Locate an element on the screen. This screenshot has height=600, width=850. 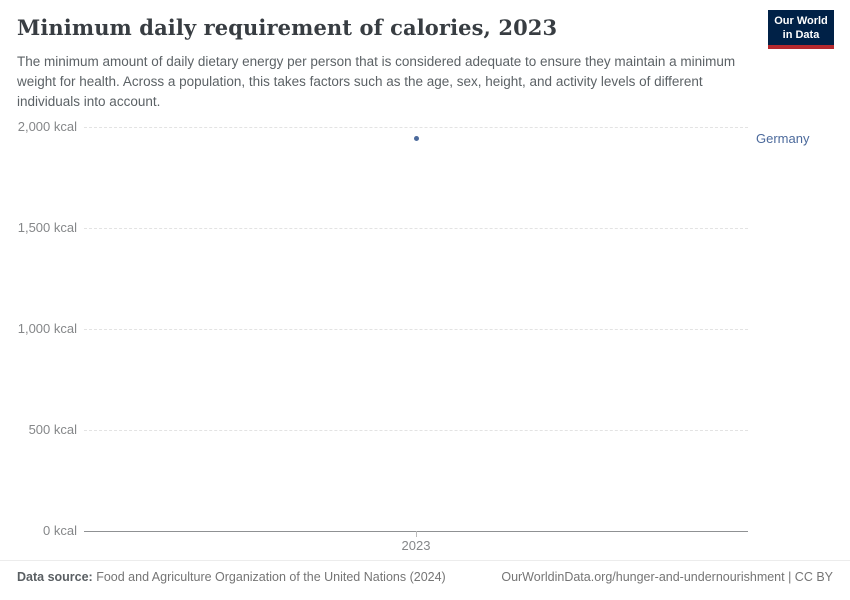
x-axis-tick-mark is located at coordinates (416, 534).